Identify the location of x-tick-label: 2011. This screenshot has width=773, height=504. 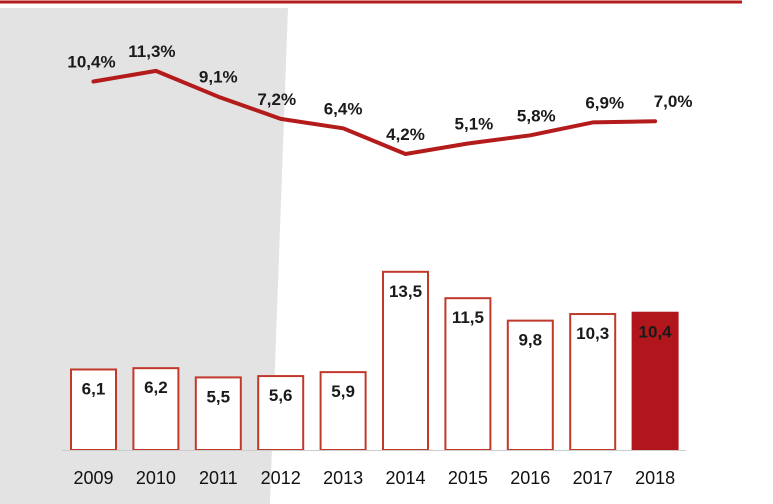
(218, 478).